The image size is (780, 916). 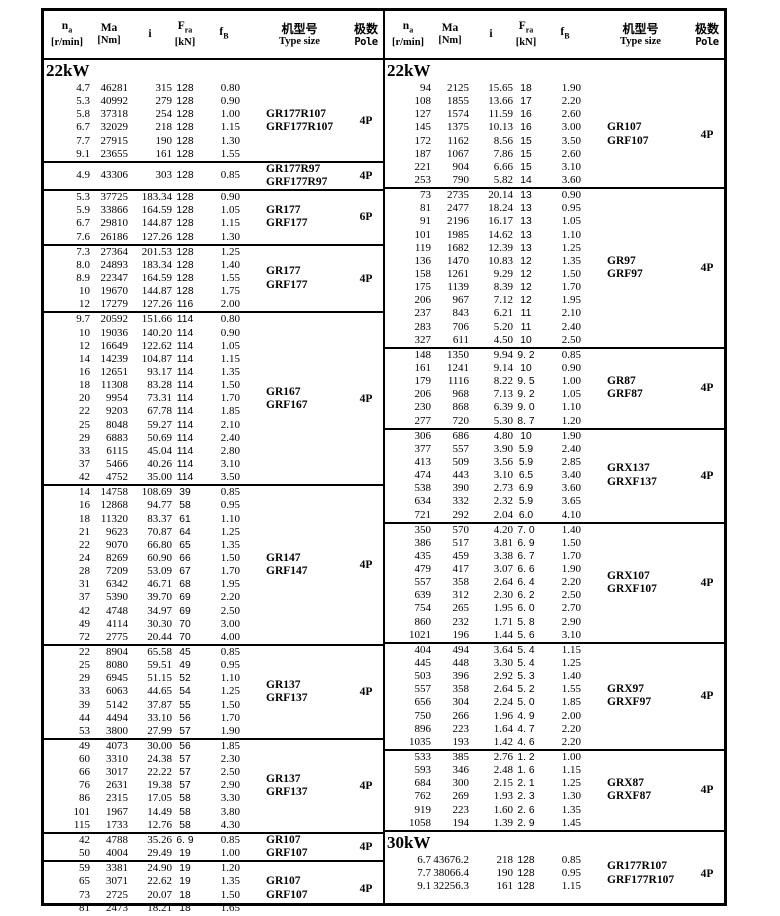 What do you see at coordinates (164, 88) in the screenshot?
I see `ratio-value: 315` at bounding box center [164, 88].